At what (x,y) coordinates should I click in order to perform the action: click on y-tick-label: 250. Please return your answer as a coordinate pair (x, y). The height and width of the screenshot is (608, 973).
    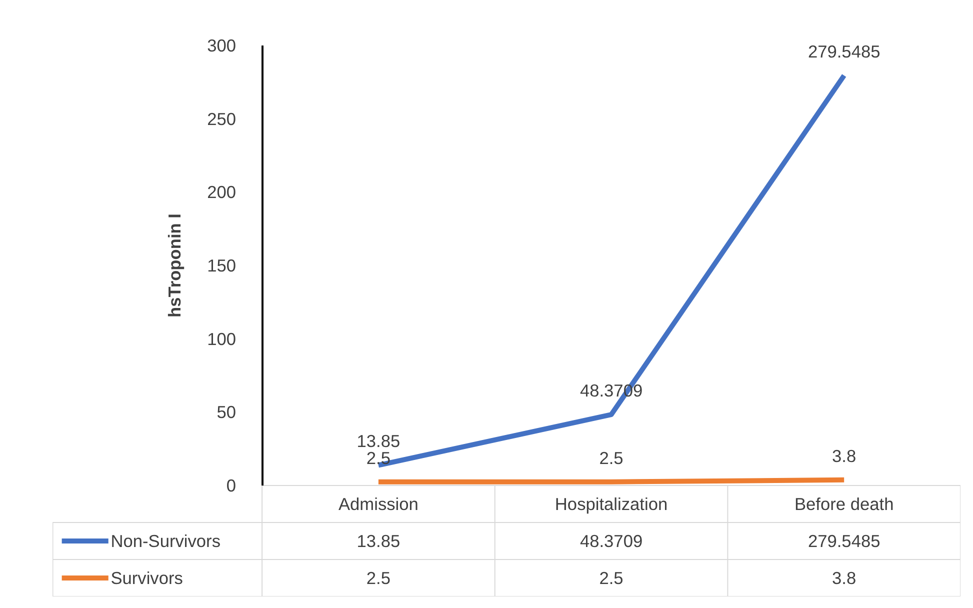
    Looking at the image, I should click on (221, 118).